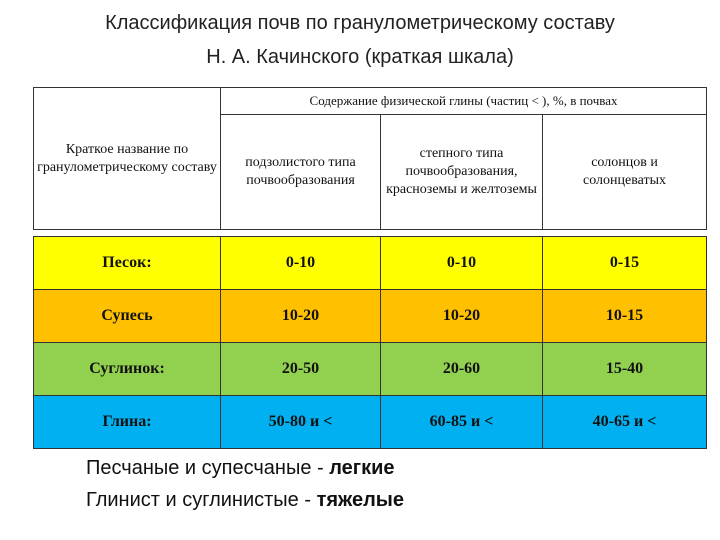 Image resolution: width=720 pixels, height=540 pixels. Describe the element at coordinates (300, 172) in the screenshot. I see `header-podzolic: подзолистого типа почвообразования` at that location.